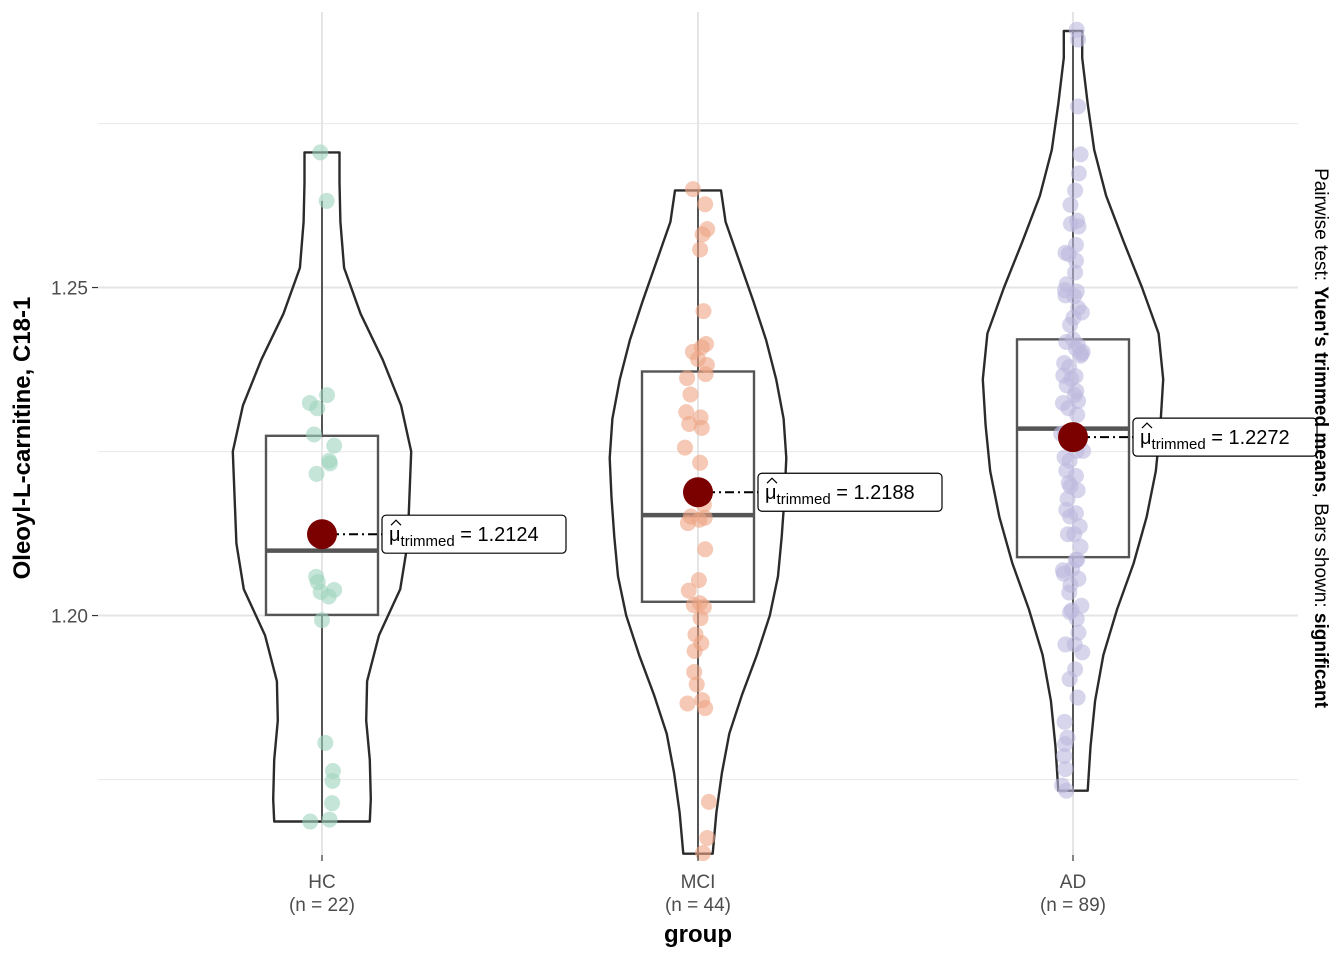 This screenshot has width=1344, height=960. What do you see at coordinates (464, 537) in the screenshot?
I see `trimmed-mean-label: μtrimmed = 1.2124` at bounding box center [464, 537].